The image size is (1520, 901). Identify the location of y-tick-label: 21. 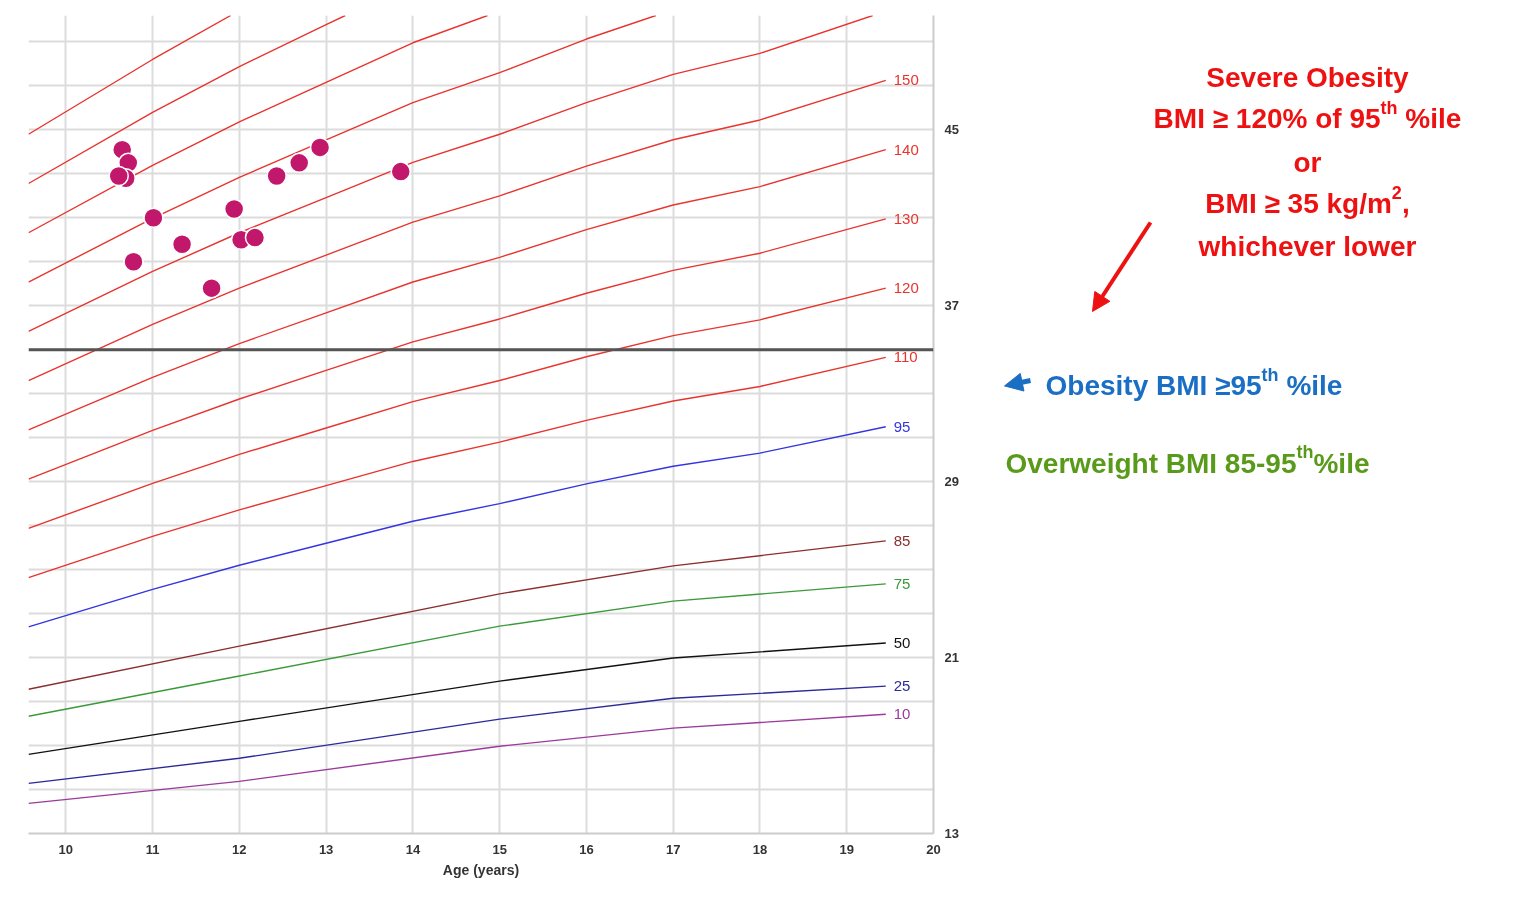
(951, 658).